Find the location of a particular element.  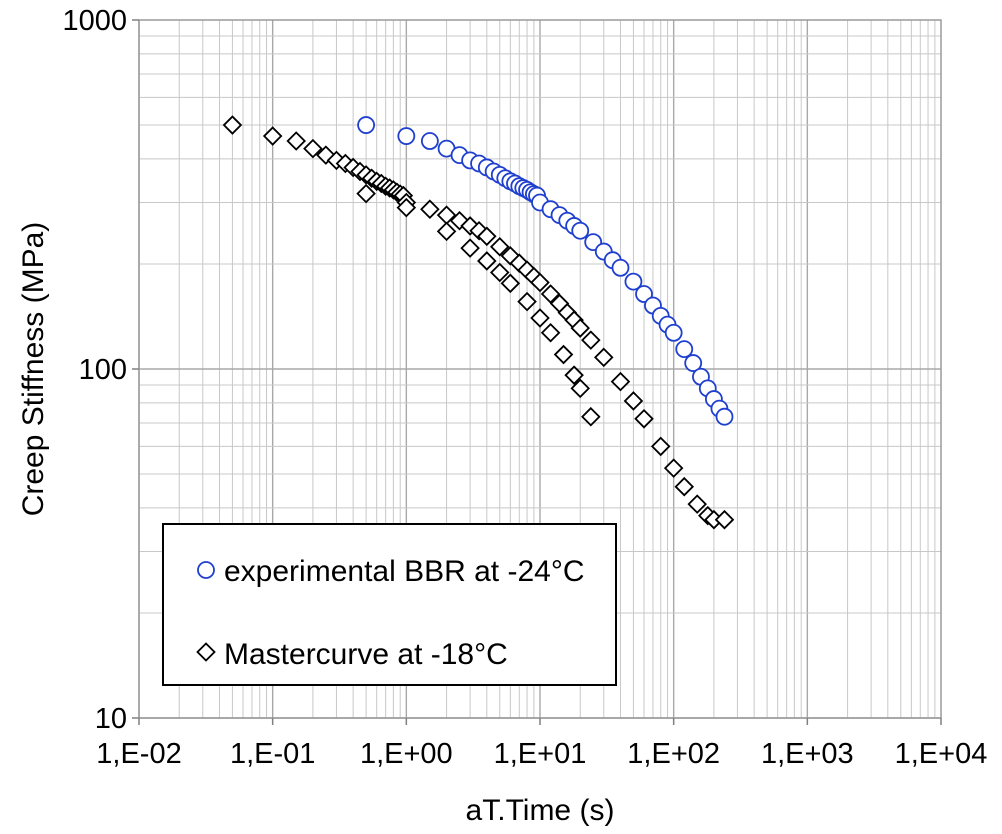

legend-diamond-symbol is located at coordinates (206, 652).